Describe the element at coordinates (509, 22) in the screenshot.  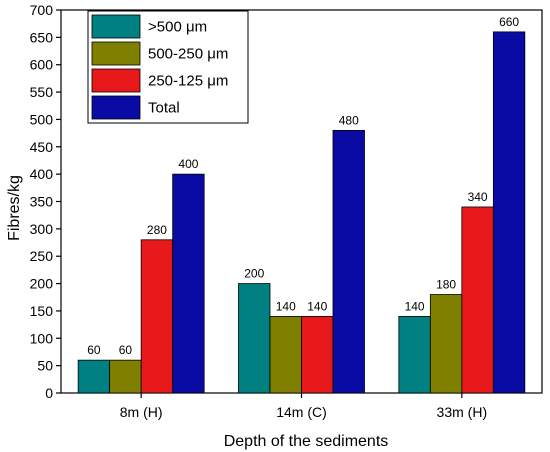
I see `data-label: 660` at that location.